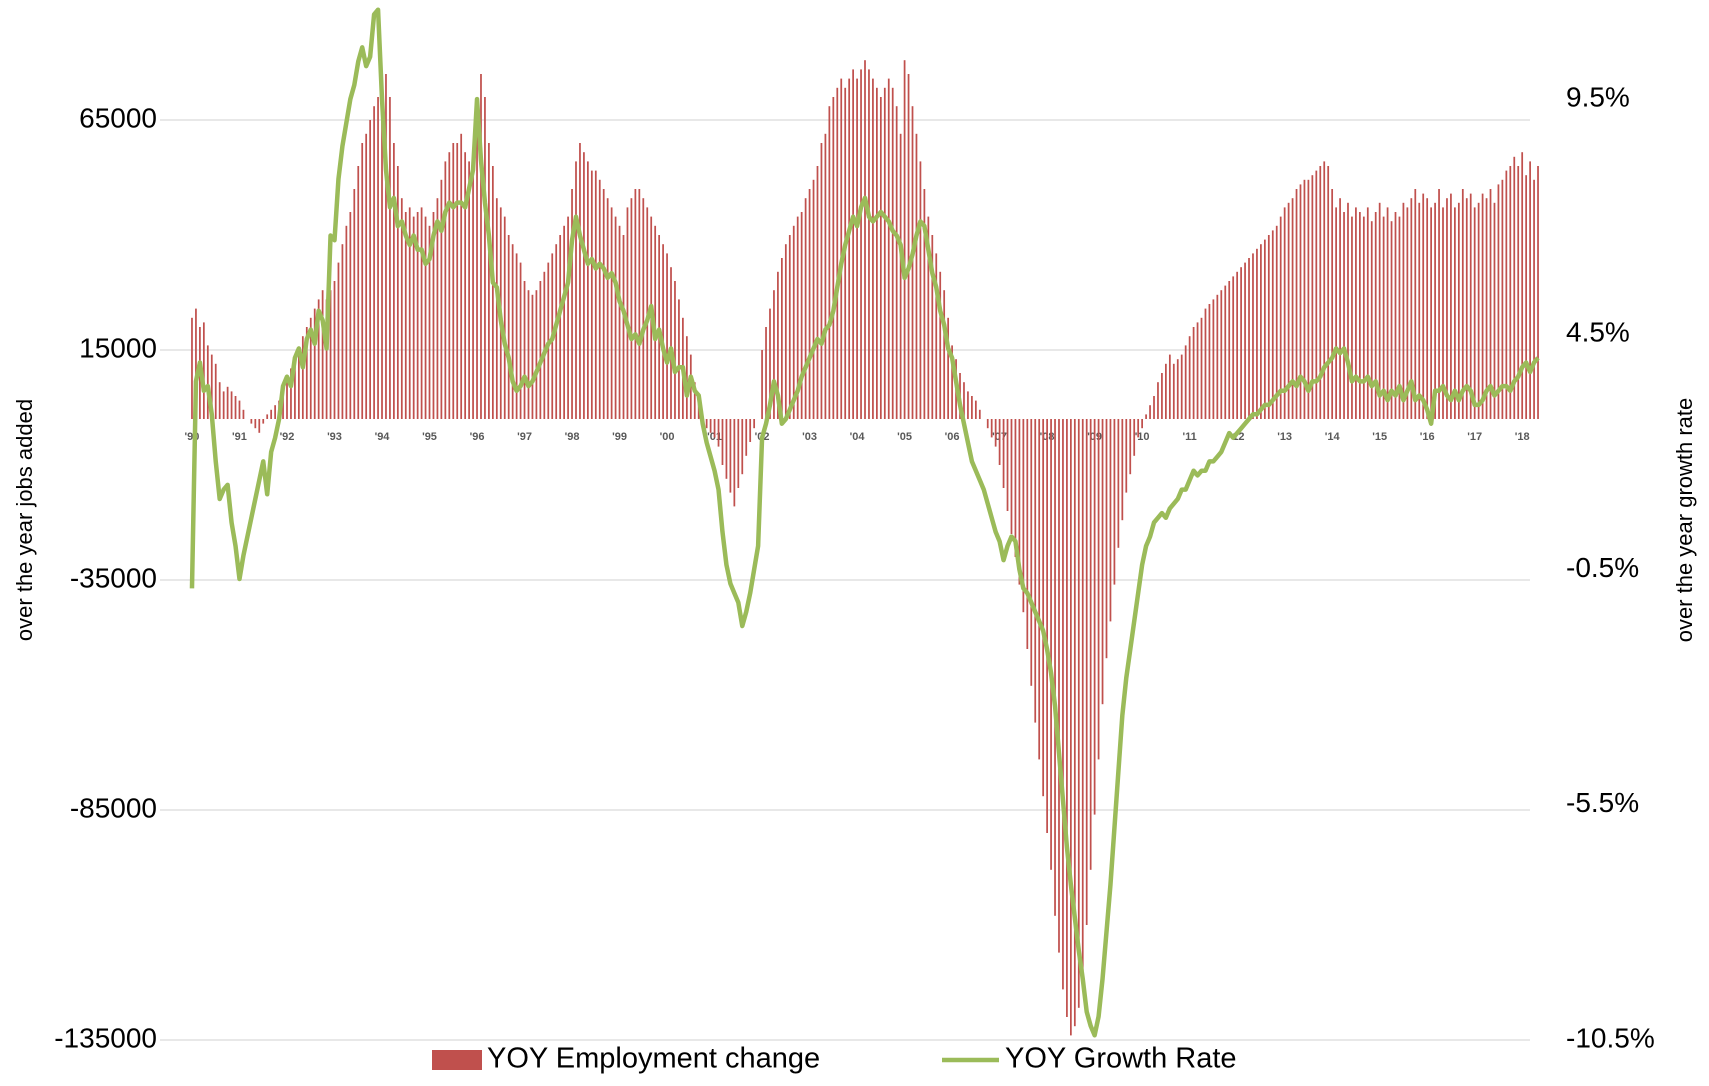  Describe the element at coordinates (1379, 437) in the screenshot. I see `x-tick-label: '15` at that location.